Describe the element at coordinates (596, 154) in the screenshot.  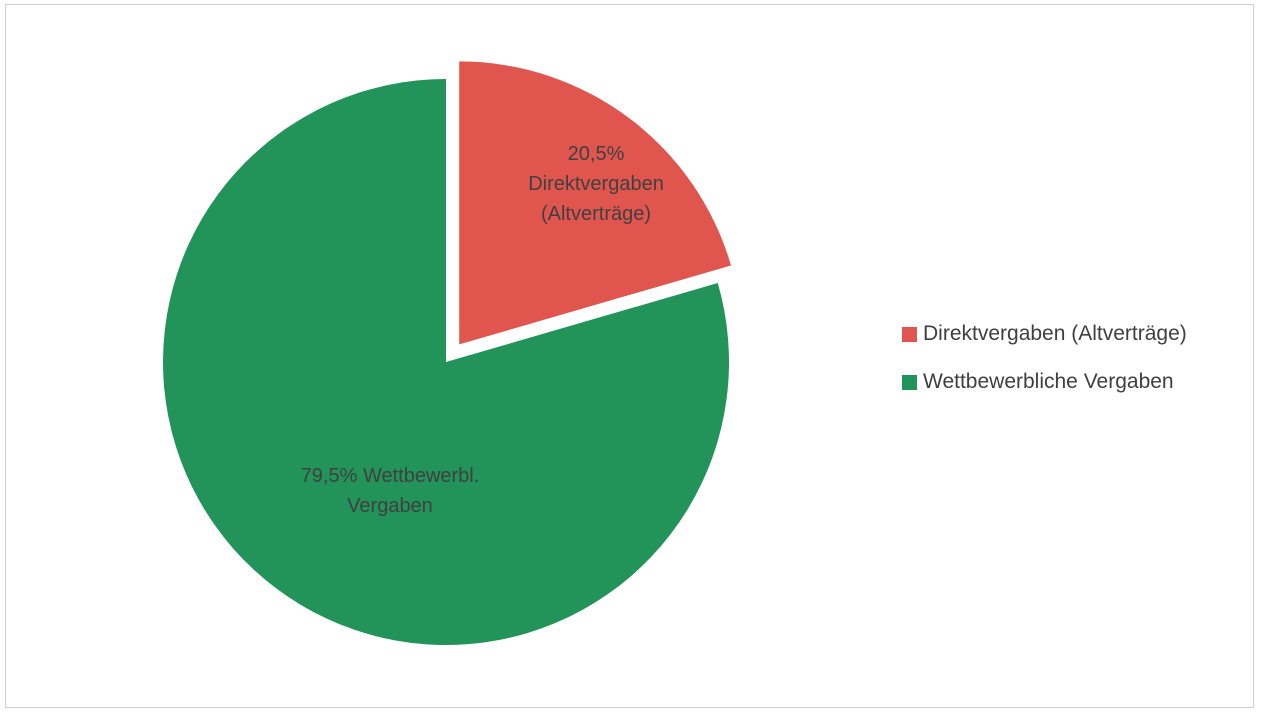
I see `pie-data-label-line: 20,5%` at that location.